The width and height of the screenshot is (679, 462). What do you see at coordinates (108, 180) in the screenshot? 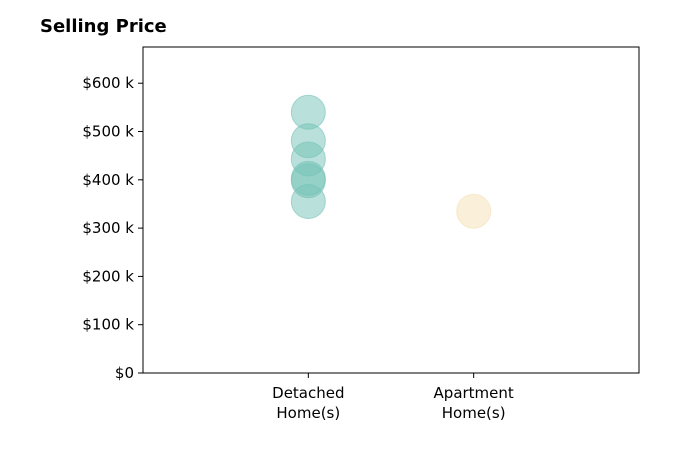
I see `y-tick-label: $400 k` at bounding box center [108, 180].